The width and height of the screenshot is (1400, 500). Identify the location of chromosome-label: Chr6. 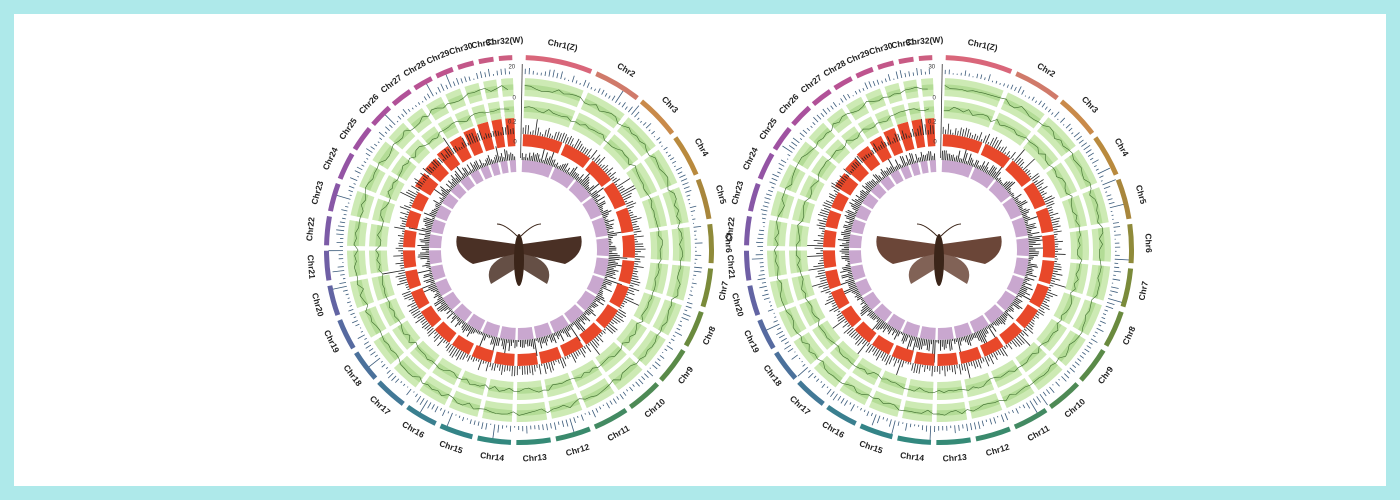
(1148, 243).